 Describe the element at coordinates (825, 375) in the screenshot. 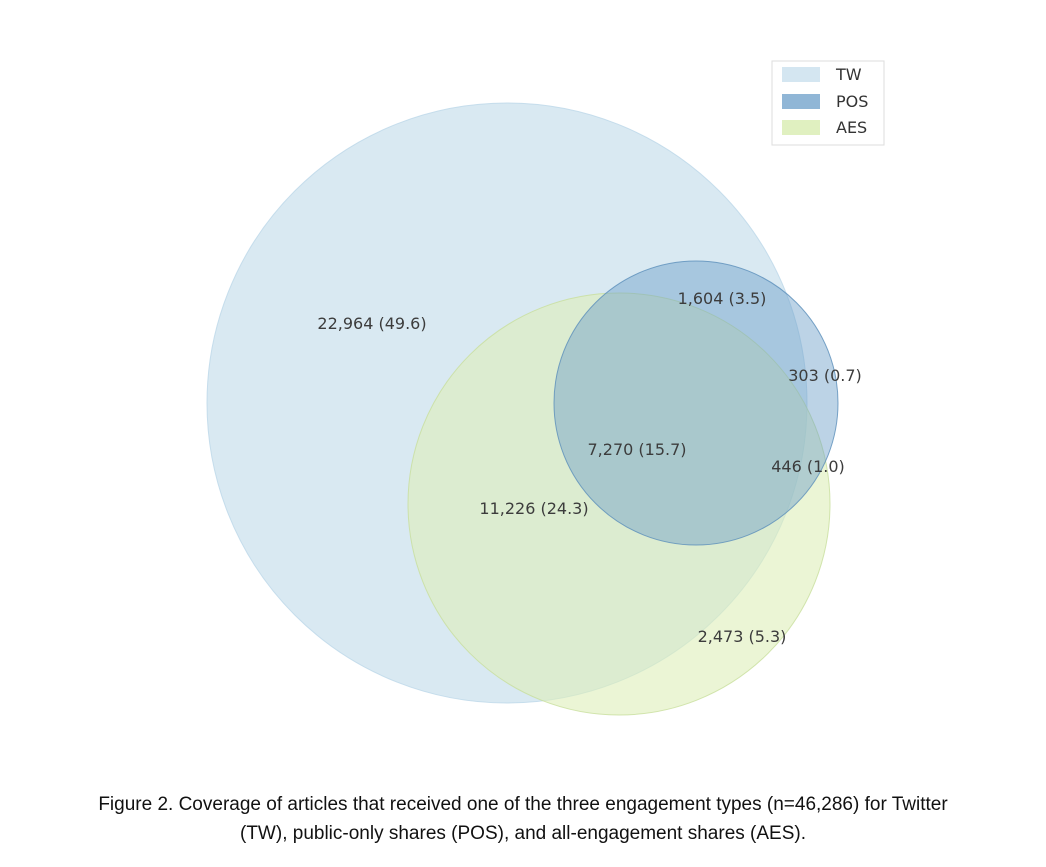

I see `region-label-pos-only: 303 (0.7)` at that location.